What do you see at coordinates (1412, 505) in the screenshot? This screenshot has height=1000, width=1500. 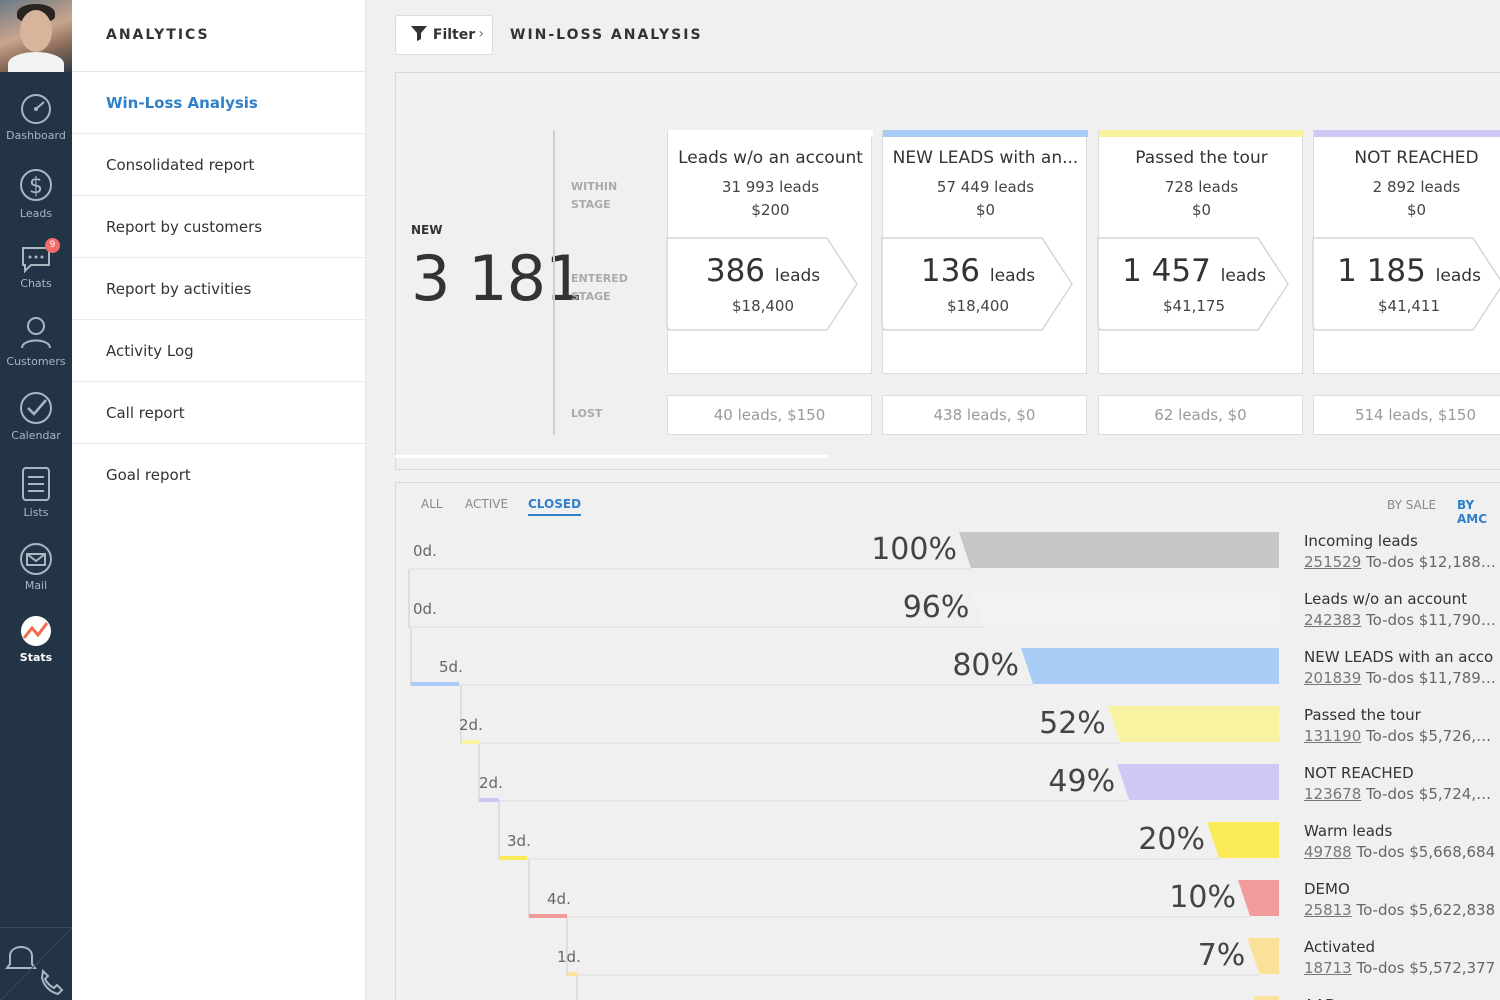 I see `sort-by-sale: BY SALE` at bounding box center [1412, 505].